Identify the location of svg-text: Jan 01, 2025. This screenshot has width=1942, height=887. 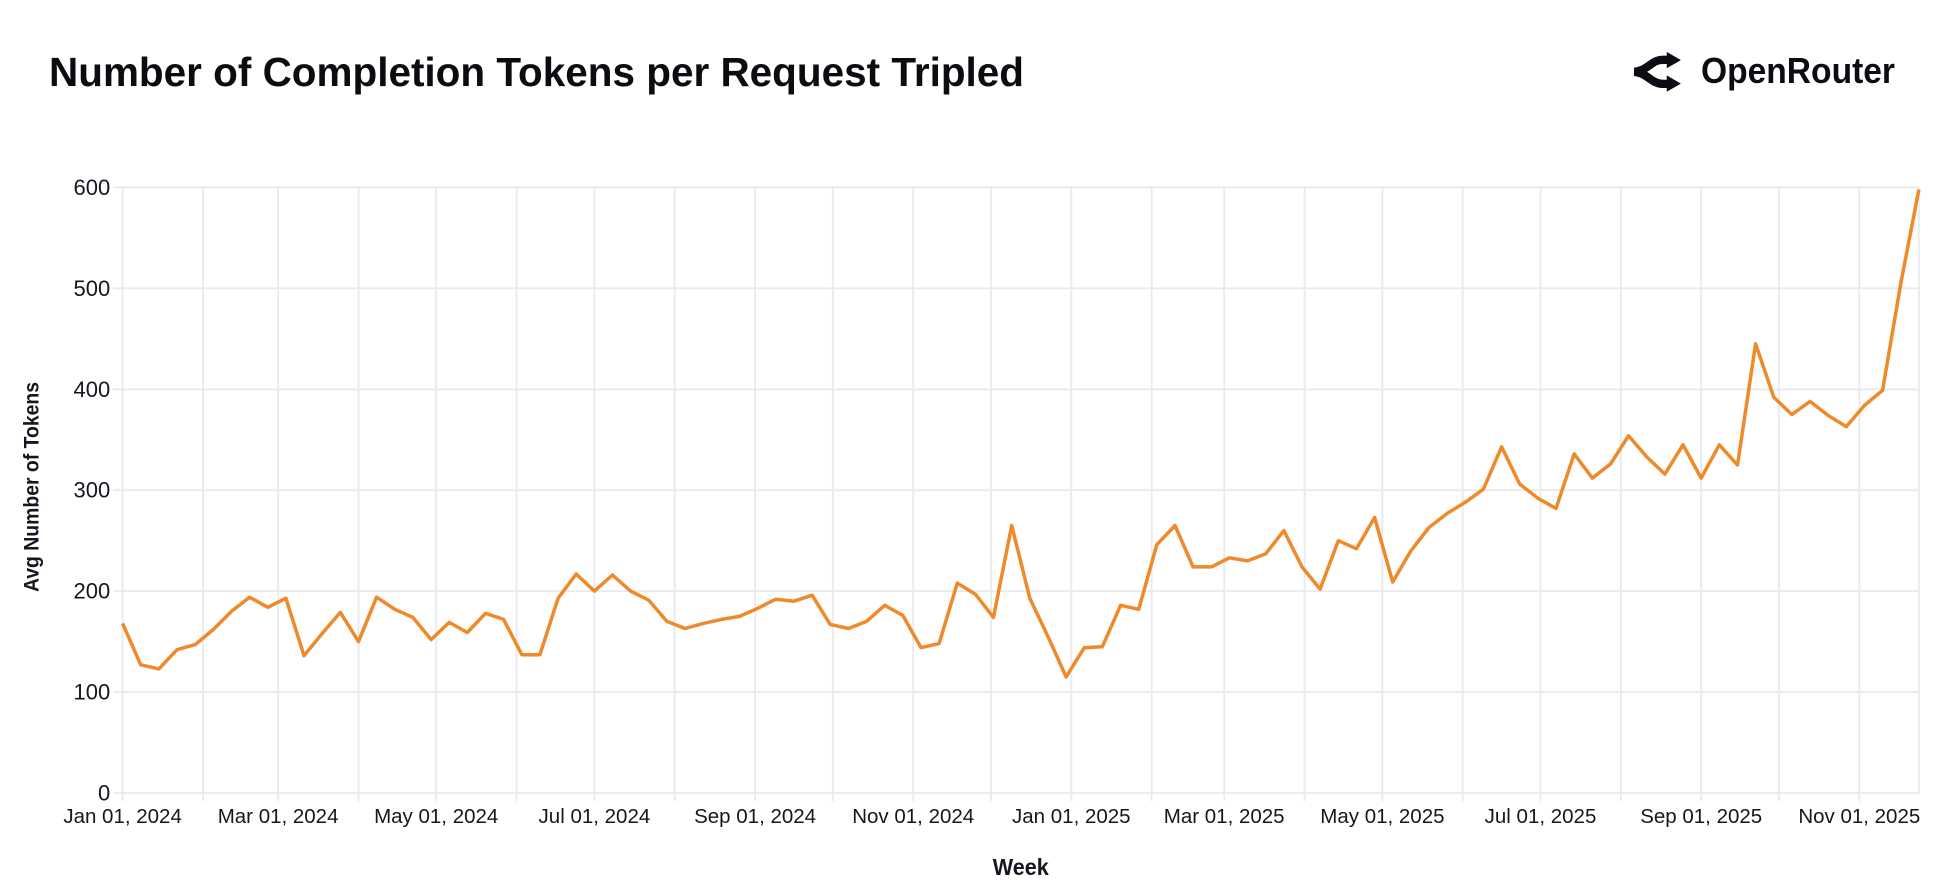
(1071, 816).